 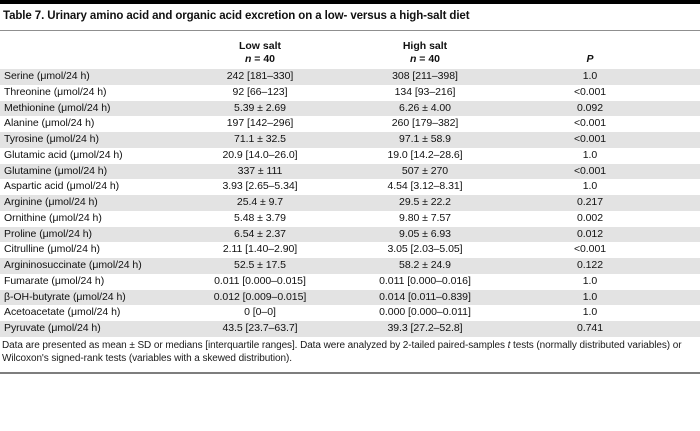 I want to click on column-header-low-salt: Low salt n = 40, so click(x=260, y=51).